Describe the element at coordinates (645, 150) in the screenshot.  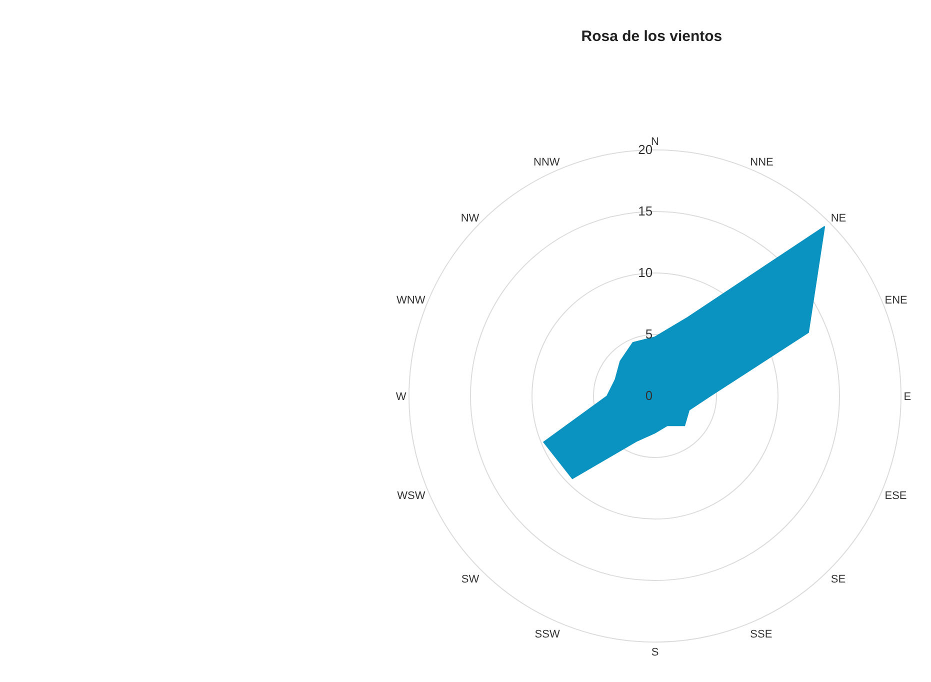
I see `y-tick-label: 20` at that location.